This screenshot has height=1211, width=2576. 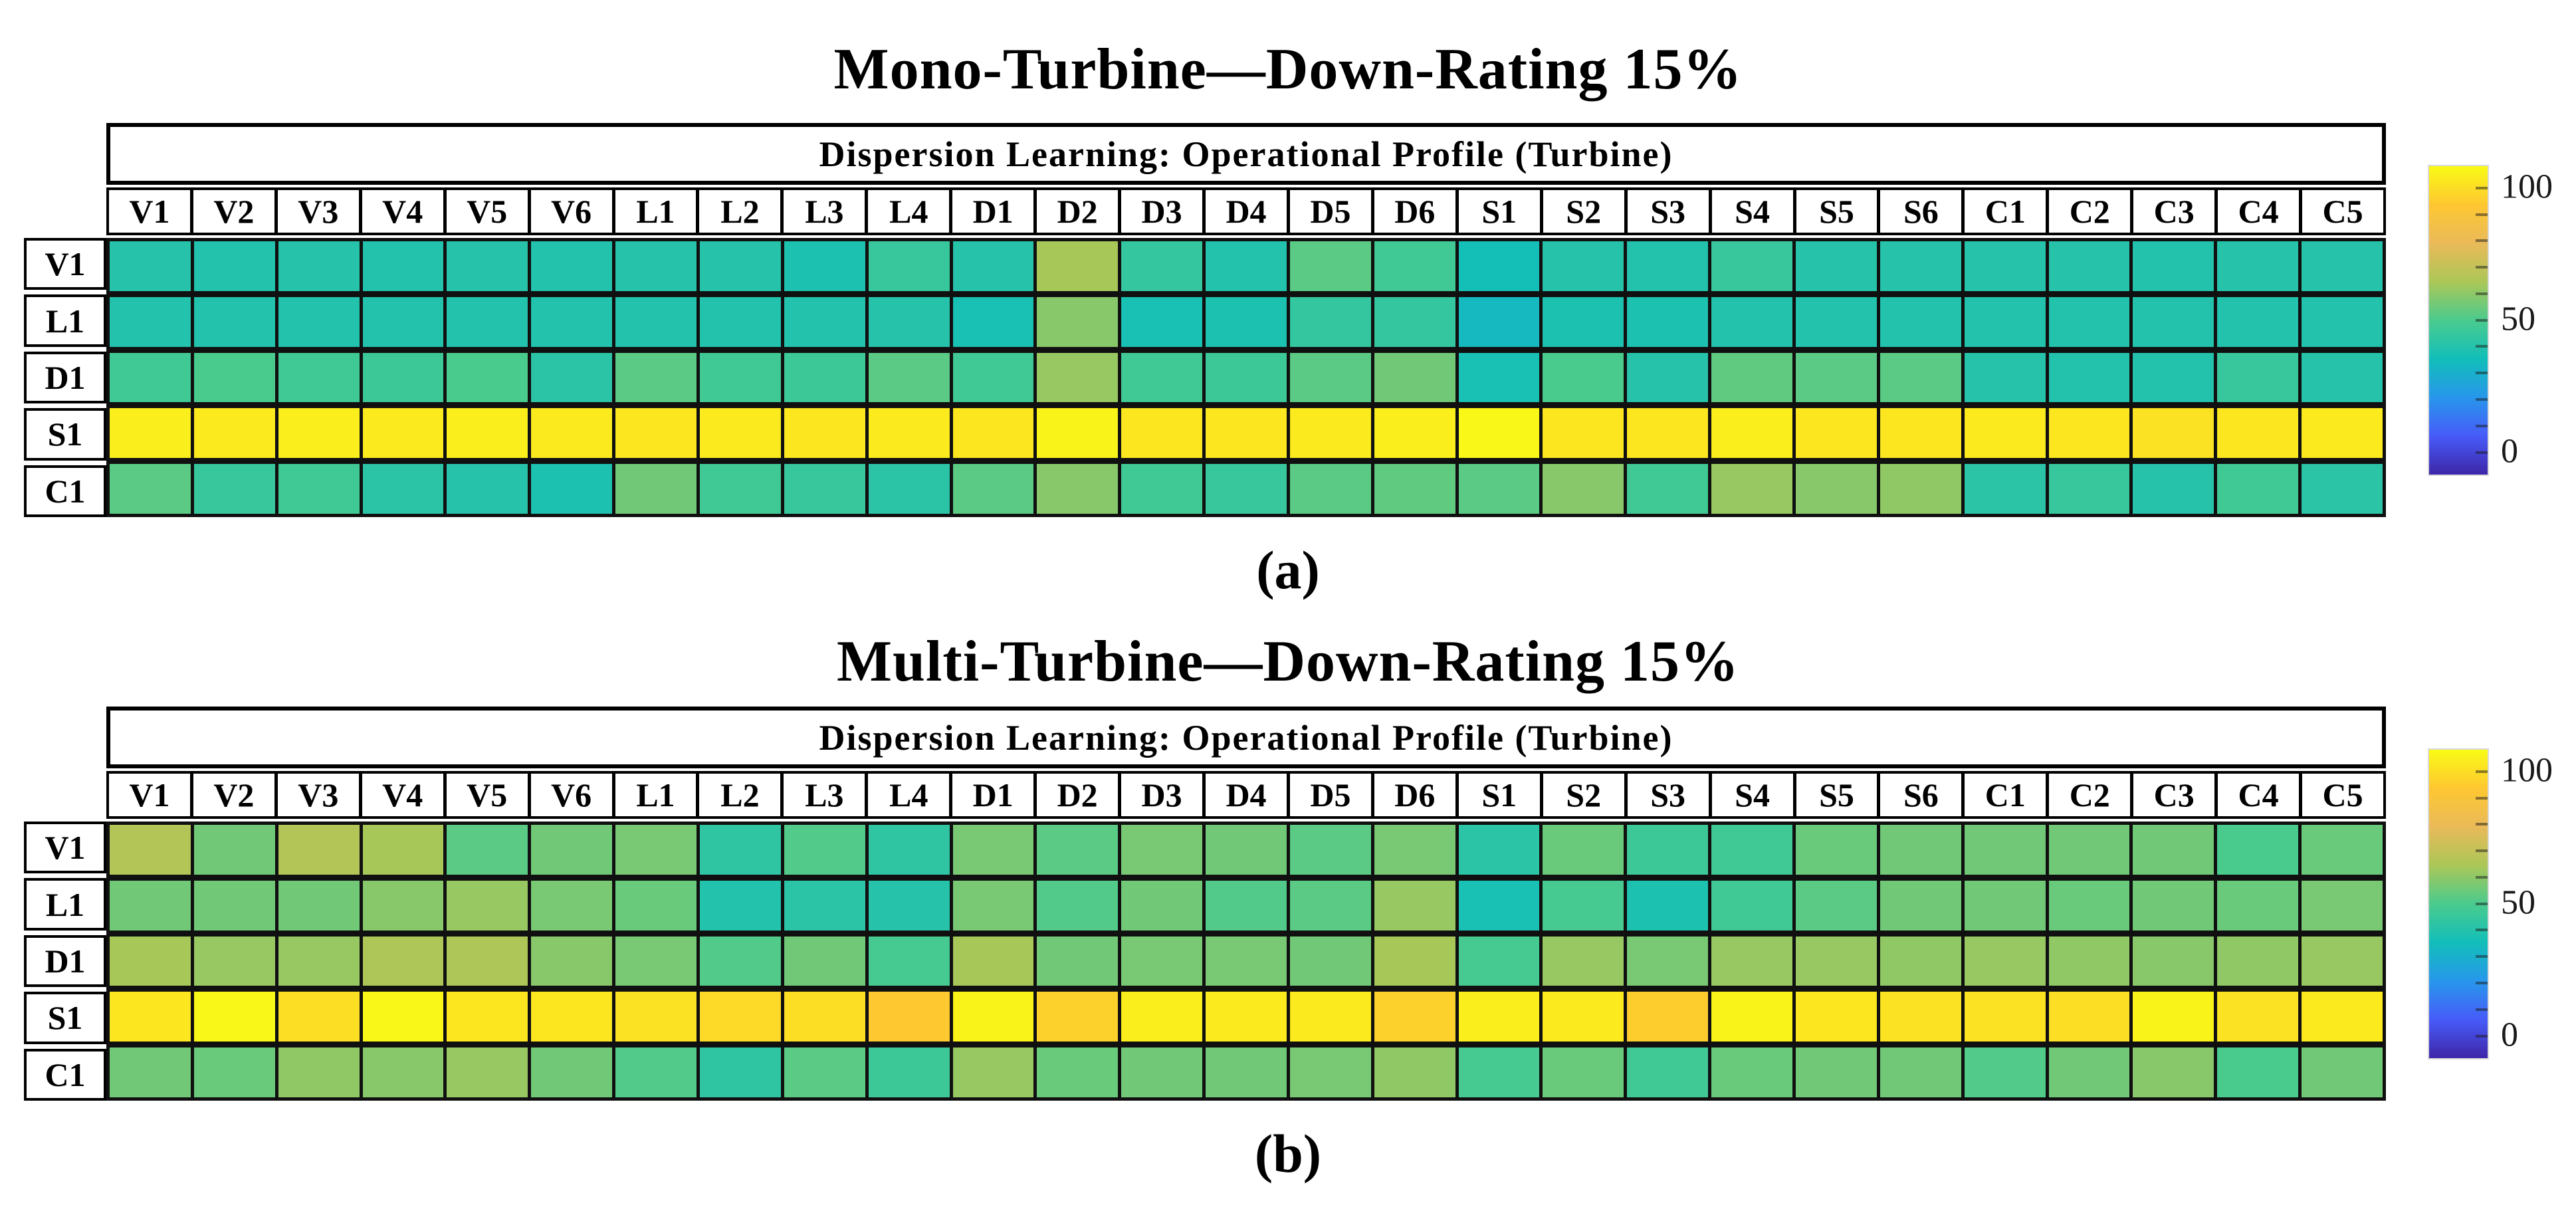 I want to click on heatmap-cell-L1-V5, so click(x=487, y=321).